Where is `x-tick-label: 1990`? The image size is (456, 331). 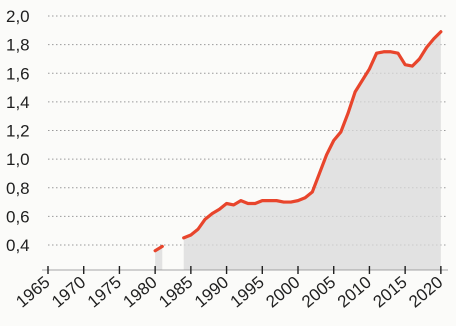
x-tick-label: 1990 is located at coordinates (211, 292).